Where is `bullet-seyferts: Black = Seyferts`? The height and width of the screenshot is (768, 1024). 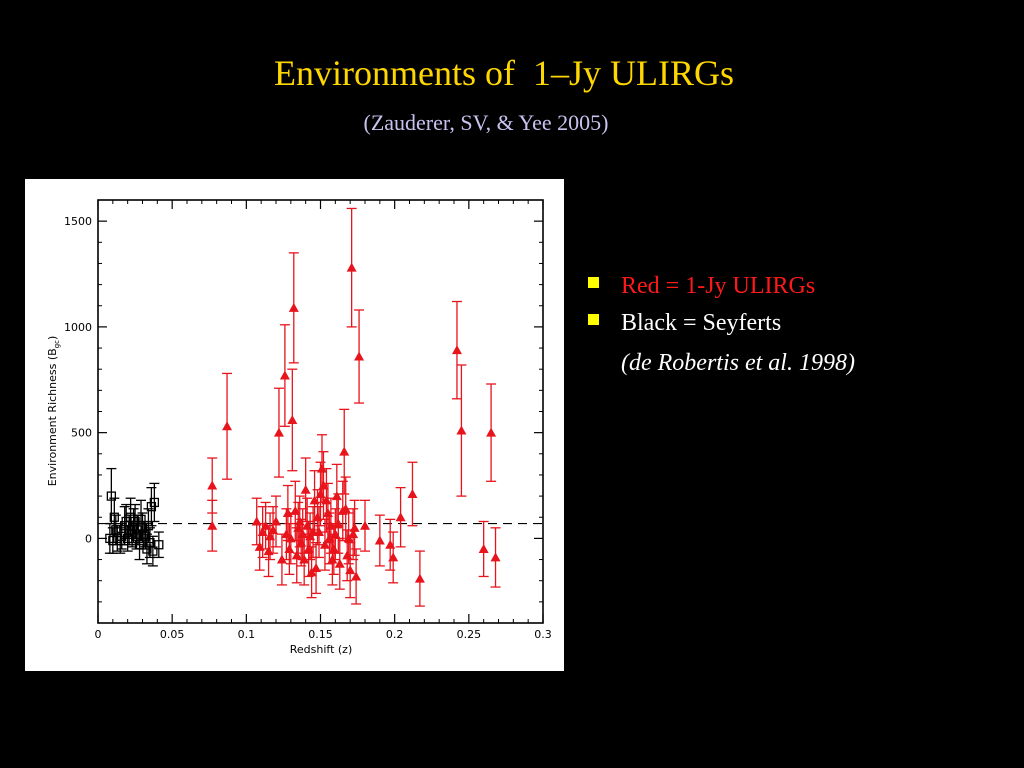
bullet-seyferts: Black = Seyferts is located at coordinates (798, 323).